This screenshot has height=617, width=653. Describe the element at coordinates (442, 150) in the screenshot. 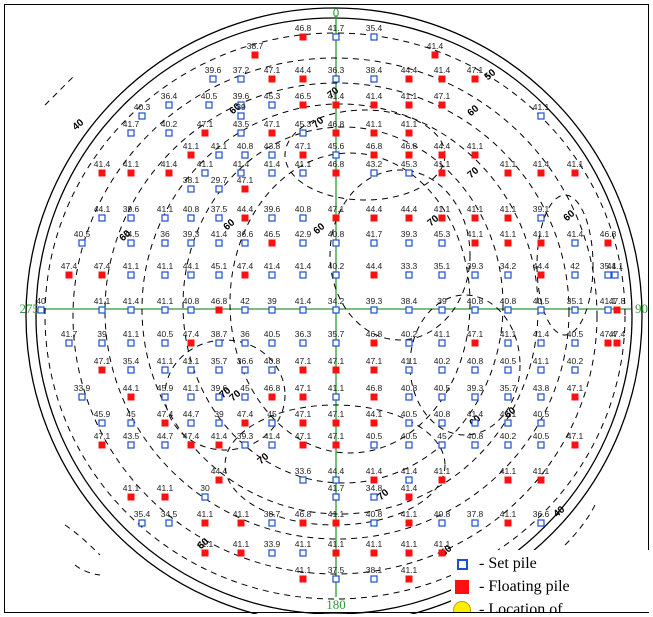

I see `pile-marker: 44.4` at that location.